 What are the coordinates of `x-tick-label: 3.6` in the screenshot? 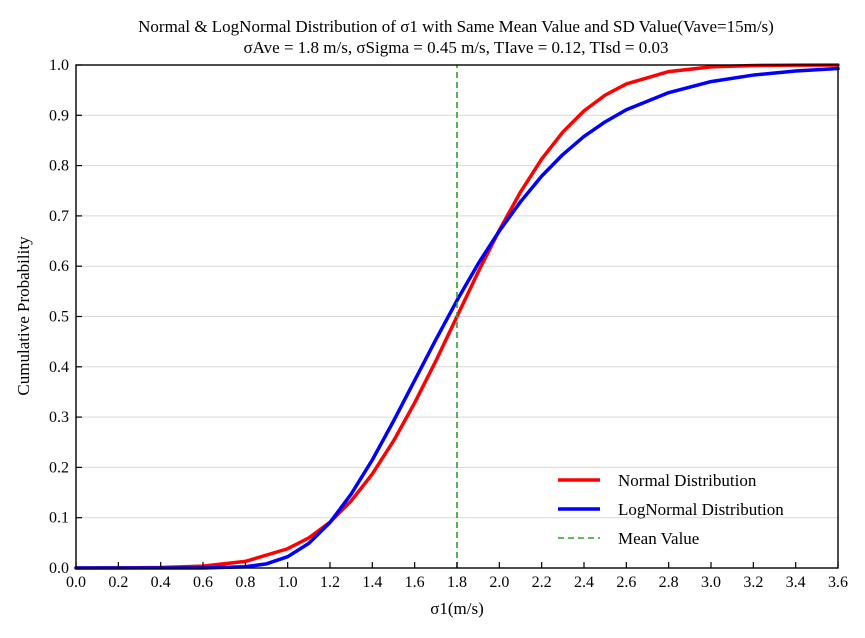 It's located at (838, 582).